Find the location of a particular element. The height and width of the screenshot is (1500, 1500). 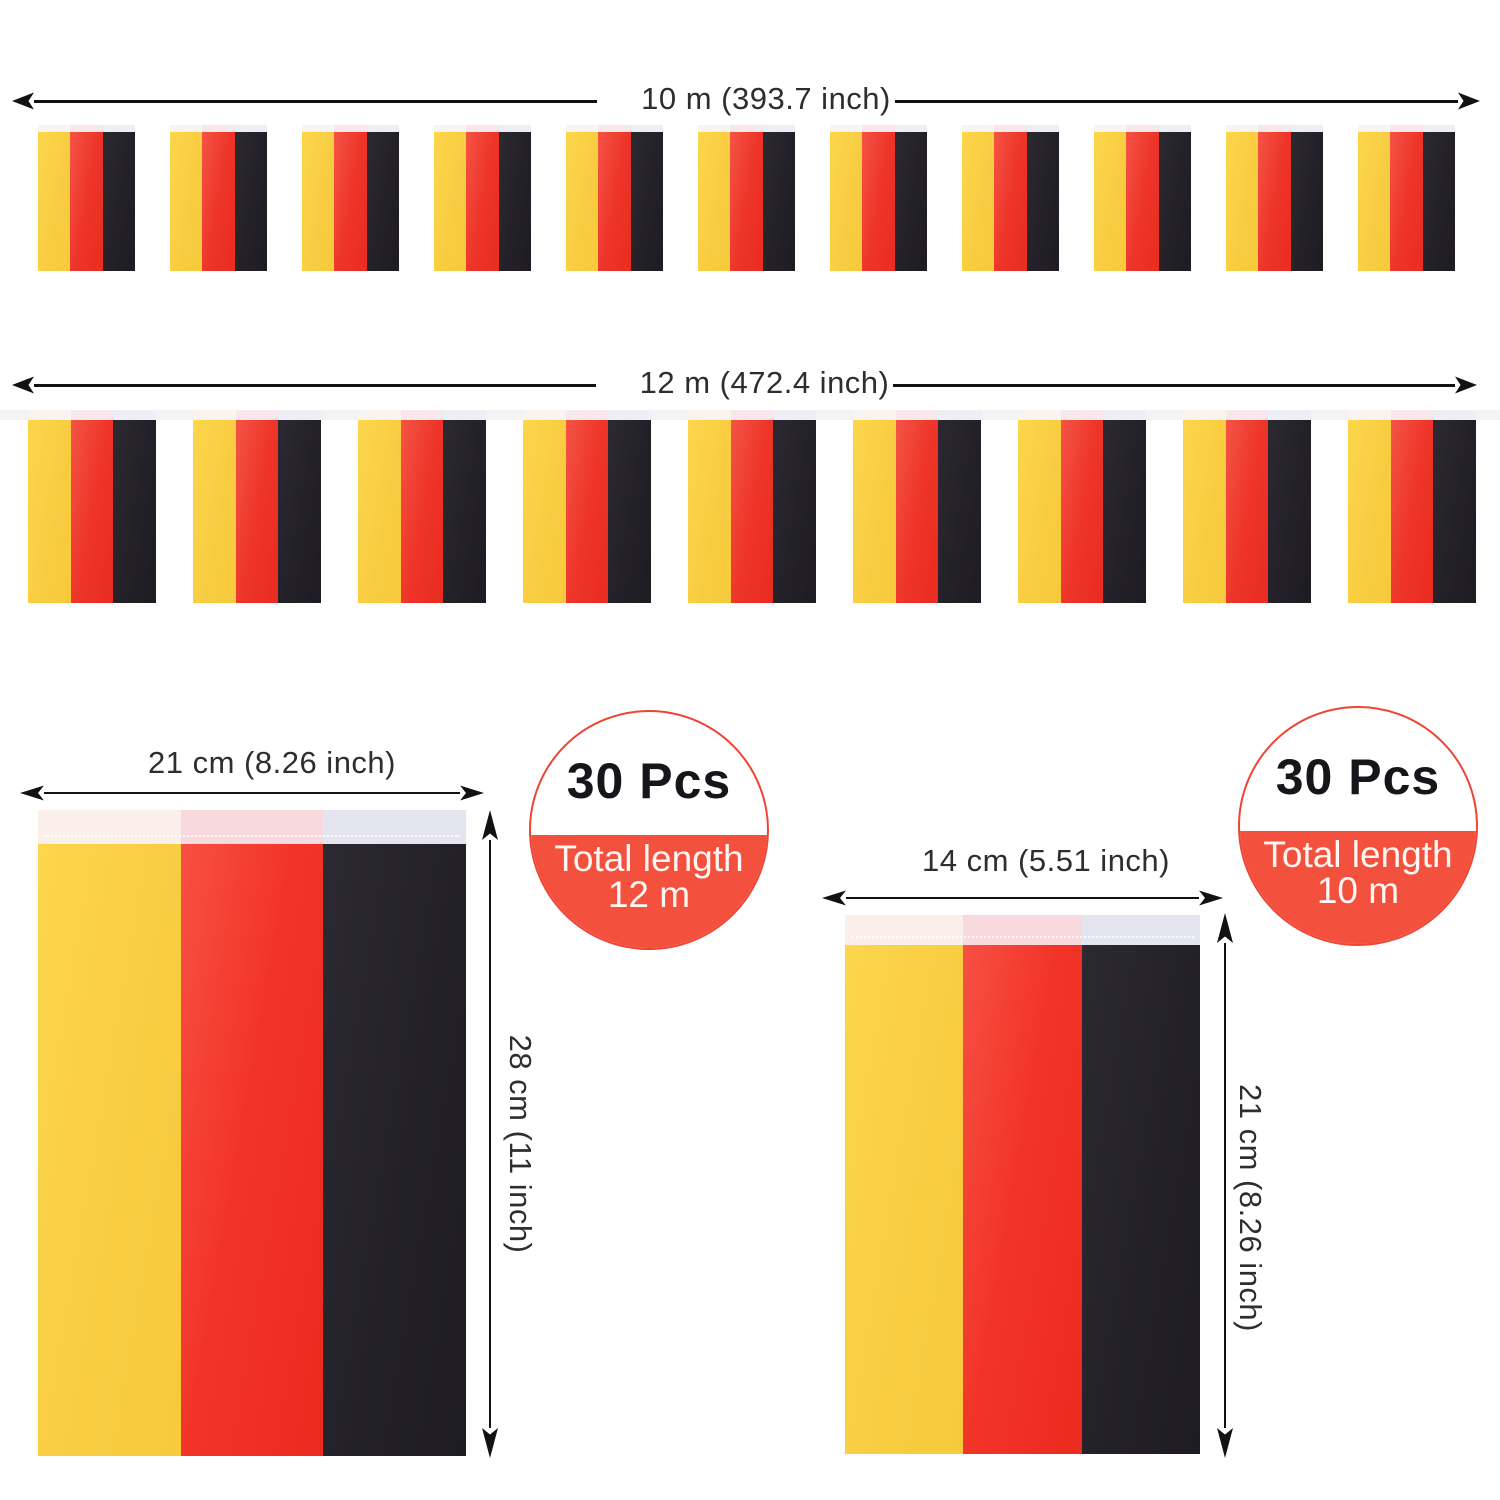

left-flag-height-arrow is located at coordinates (490, 1134).